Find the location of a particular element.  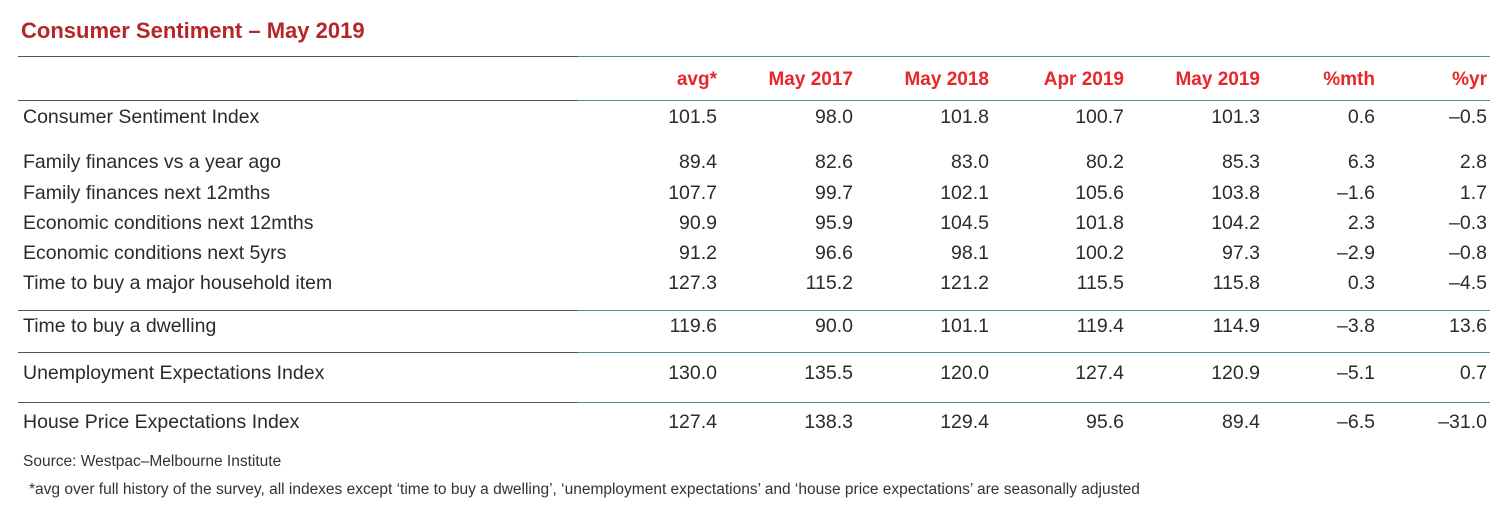

cell-value: 127.3 is located at coordinates (692, 283).